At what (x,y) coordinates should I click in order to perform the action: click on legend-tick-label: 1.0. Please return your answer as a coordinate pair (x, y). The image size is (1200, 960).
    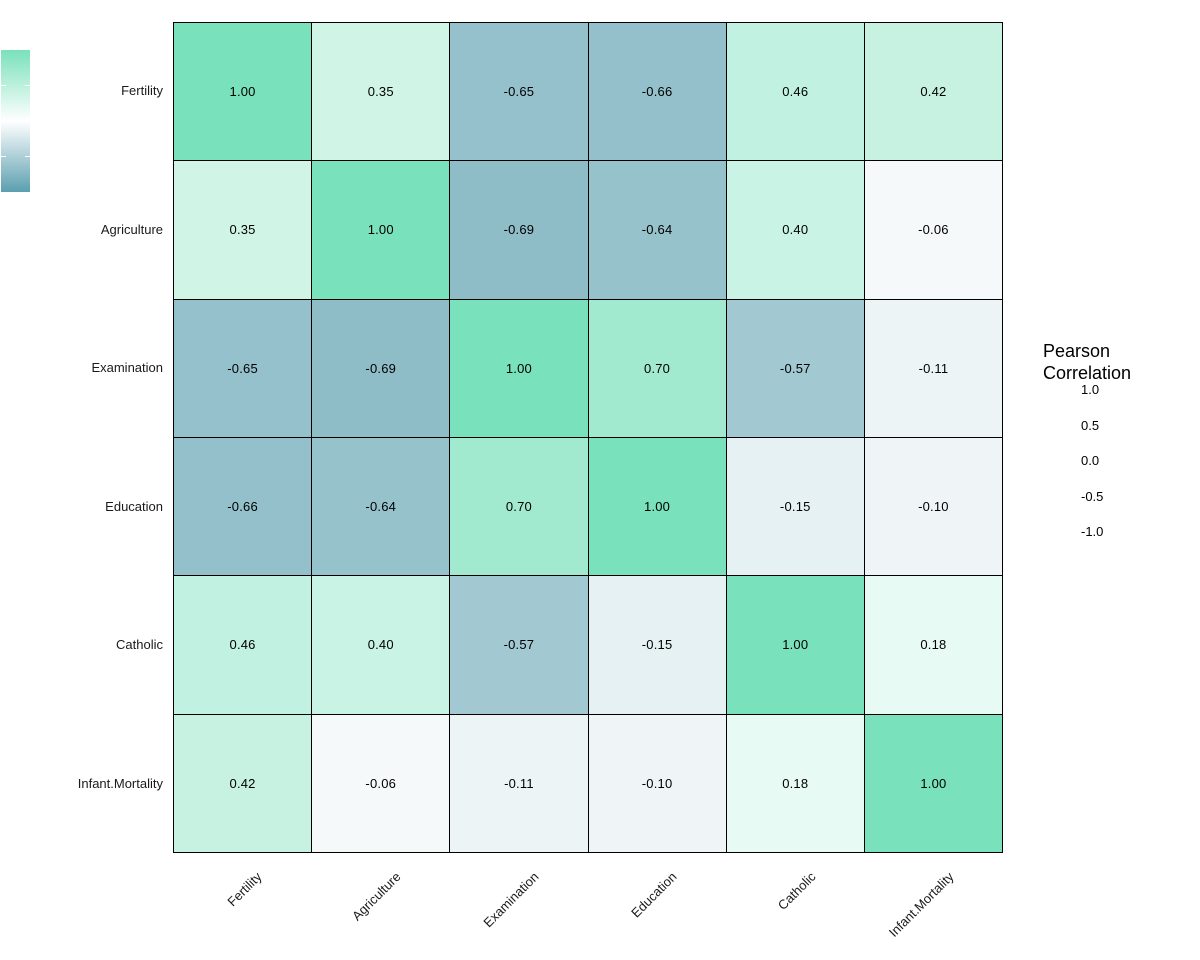
    Looking at the image, I should click on (1090, 389).